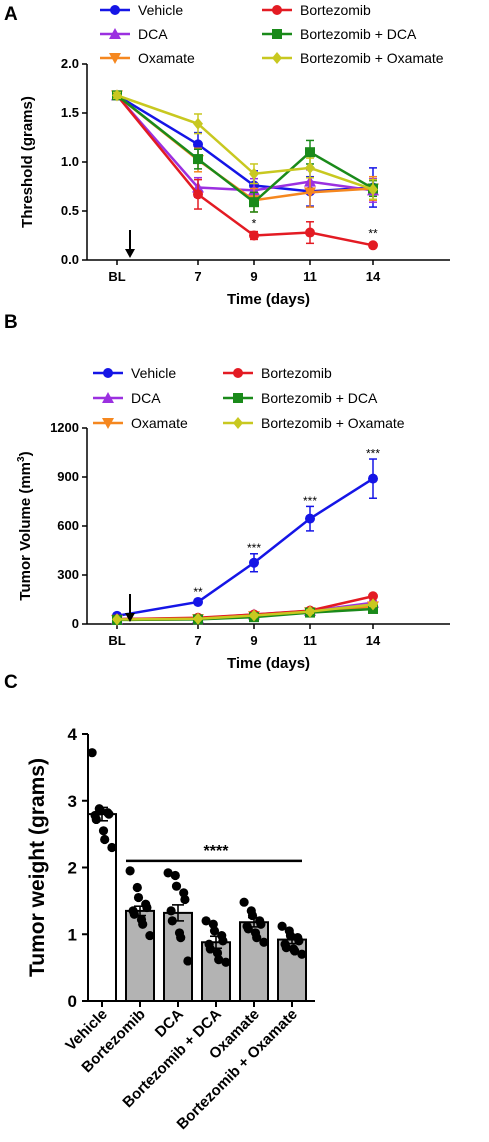 This screenshot has height=1142, width=489. What do you see at coordinates (37, 867) in the screenshot?
I see `y-axis-title: Tumor weight (grams)` at bounding box center [37, 867].